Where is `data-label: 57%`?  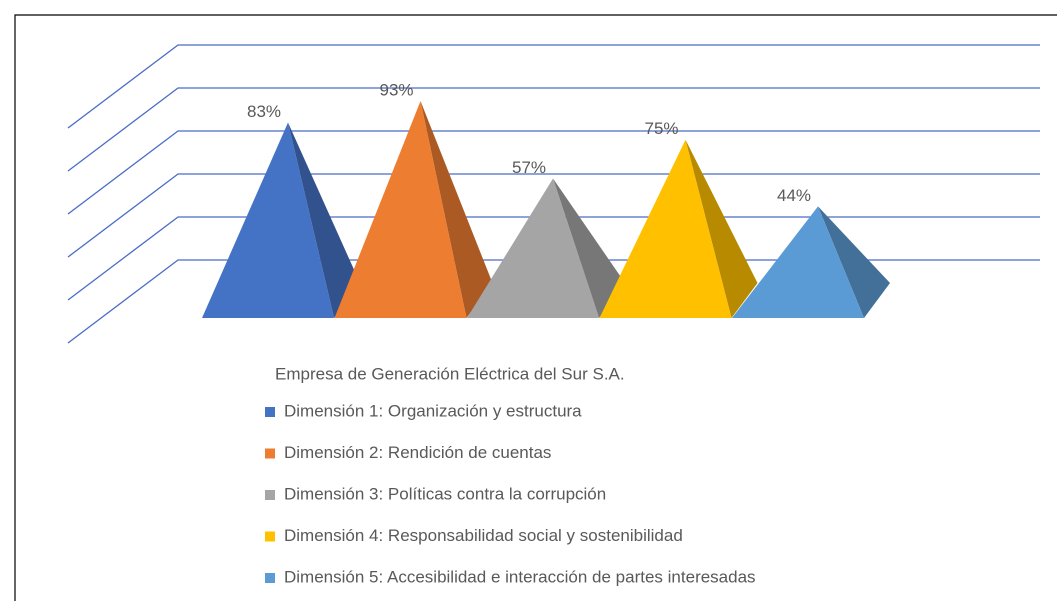
data-label: 57% is located at coordinates (529, 167).